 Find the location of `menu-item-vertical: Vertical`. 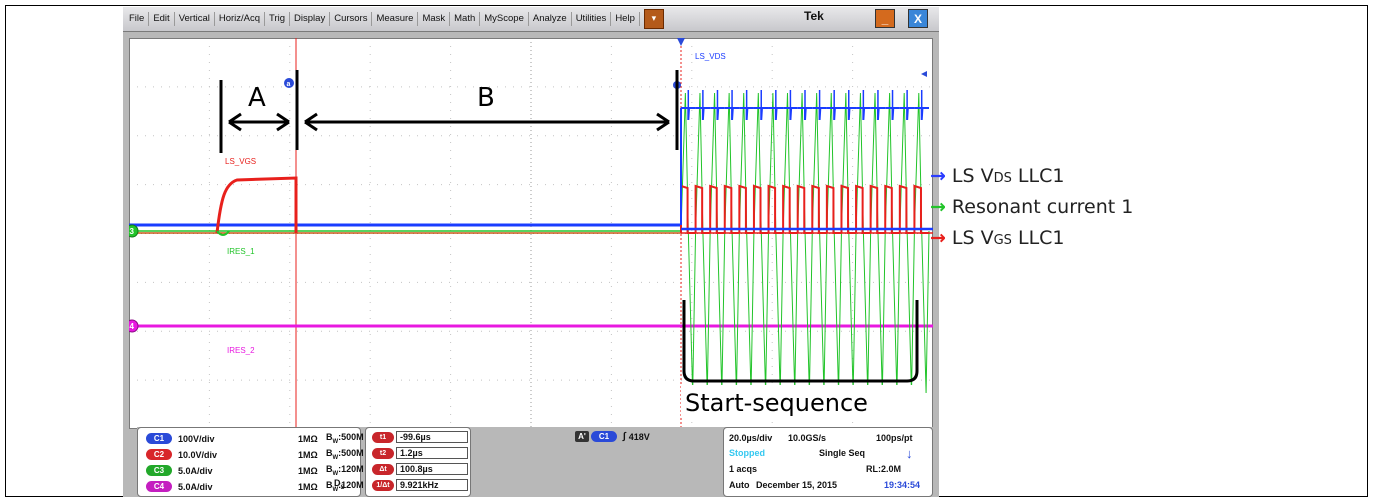

menu-item-vertical: Vertical is located at coordinates (195, 19).